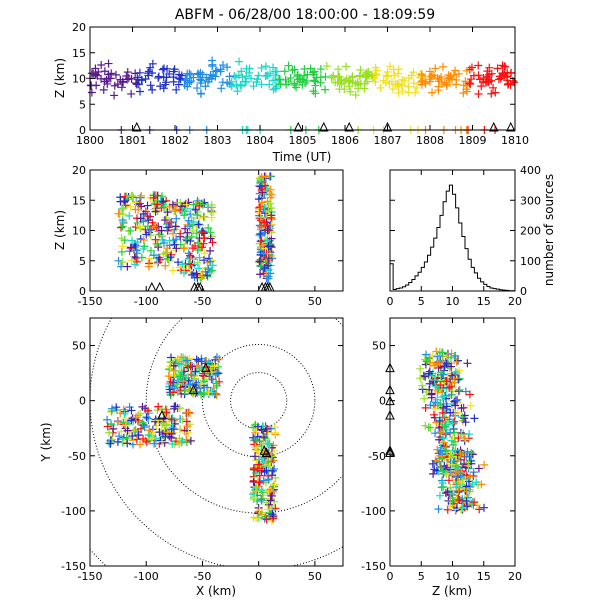 Image resolution: width=600 pixels, height=600 pixels. Describe the element at coordinates (159, 286) in the screenshot. I see `x-height-station-icon` at that location.